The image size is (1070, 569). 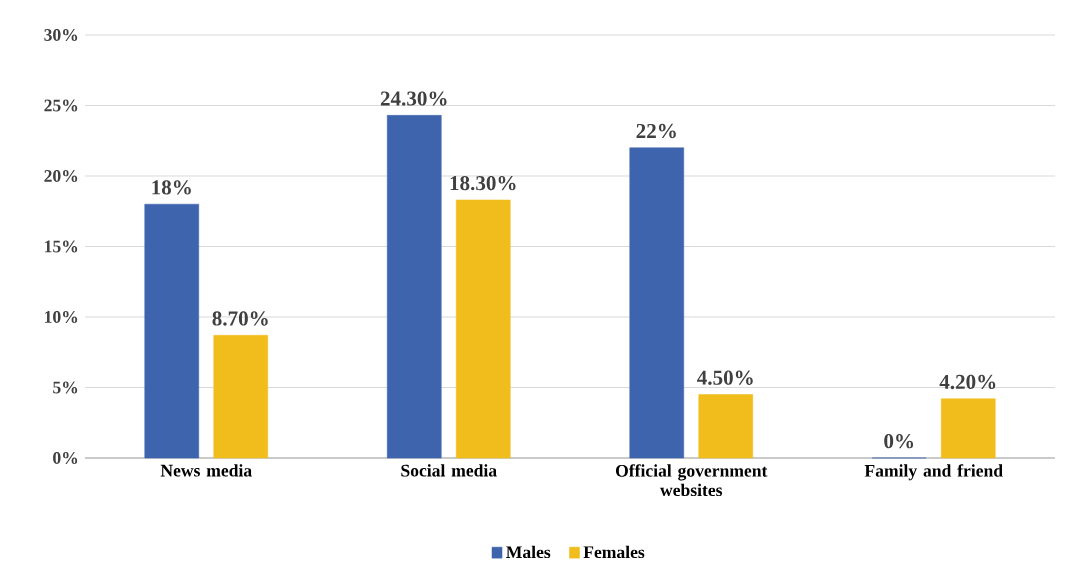 I want to click on data-label: 4.50%, so click(x=725, y=377).